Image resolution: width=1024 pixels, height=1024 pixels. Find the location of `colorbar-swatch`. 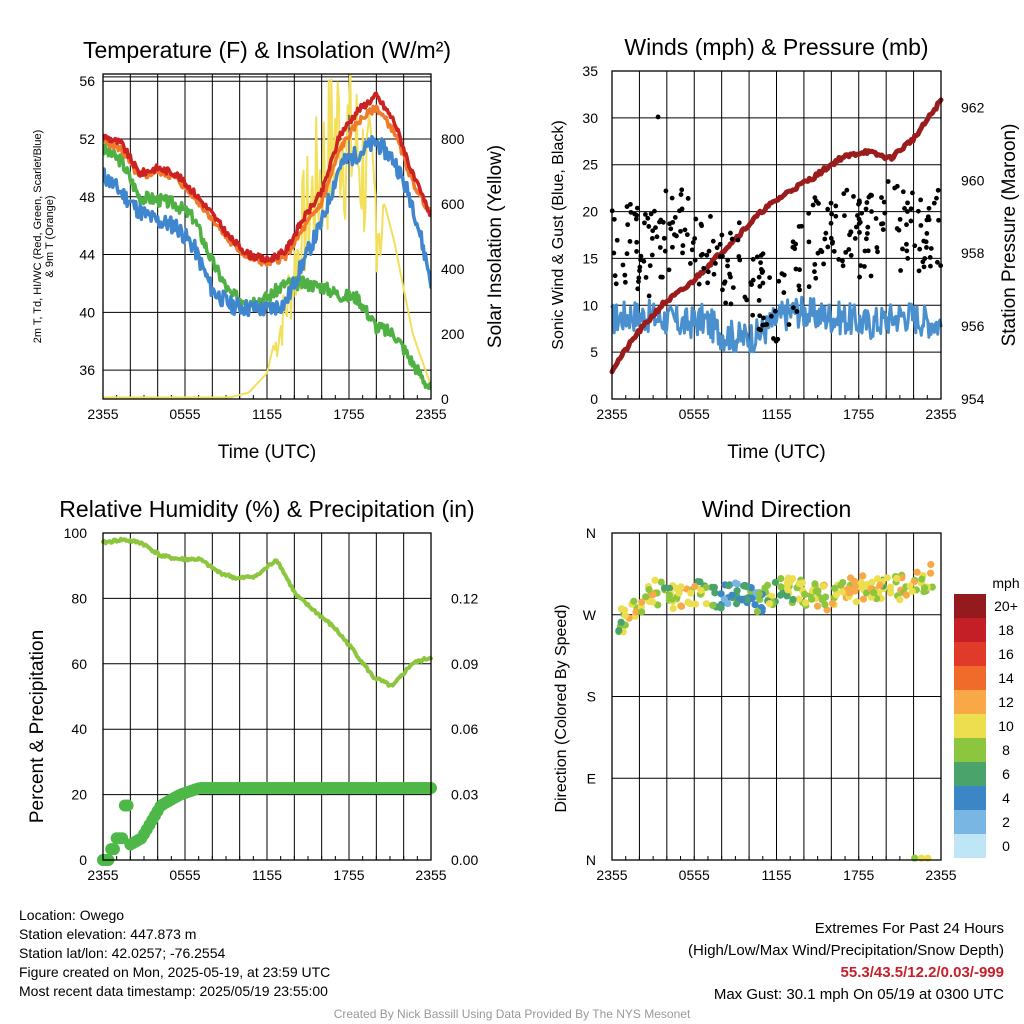

colorbar-swatch is located at coordinates (970, 798).